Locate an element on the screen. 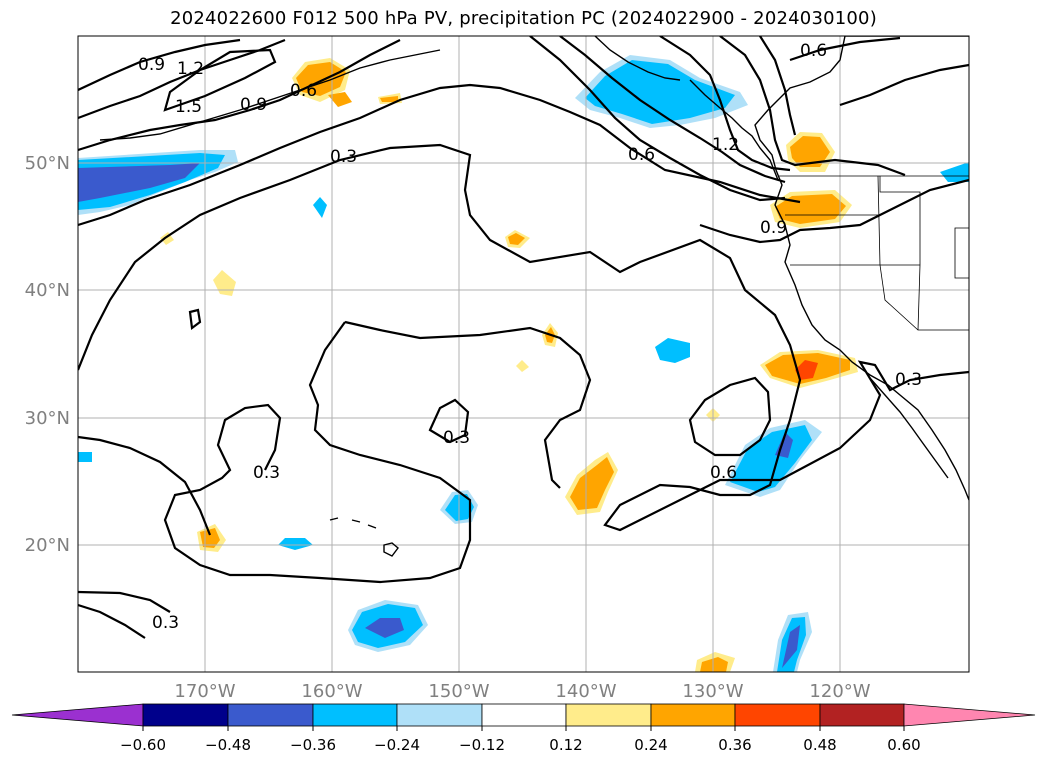 The image size is (1047, 765). colorbar-tick-label: 0.36 is located at coordinates (734, 745).